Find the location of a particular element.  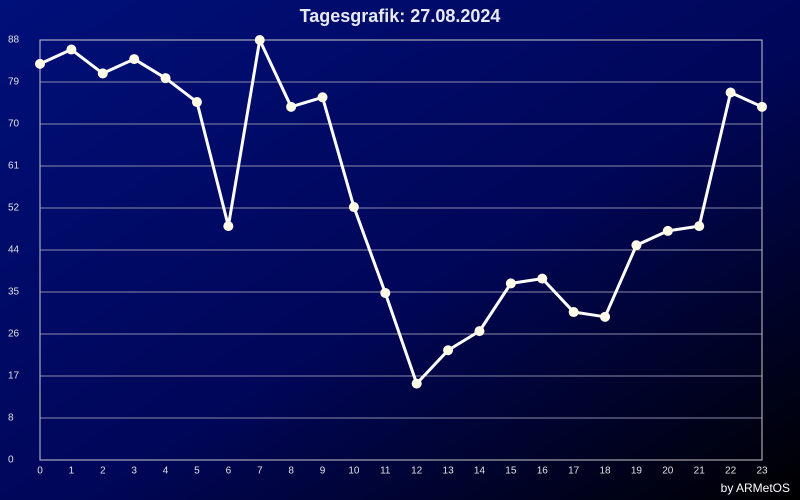

x-tick-label: 12 is located at coordinates (417, 471).